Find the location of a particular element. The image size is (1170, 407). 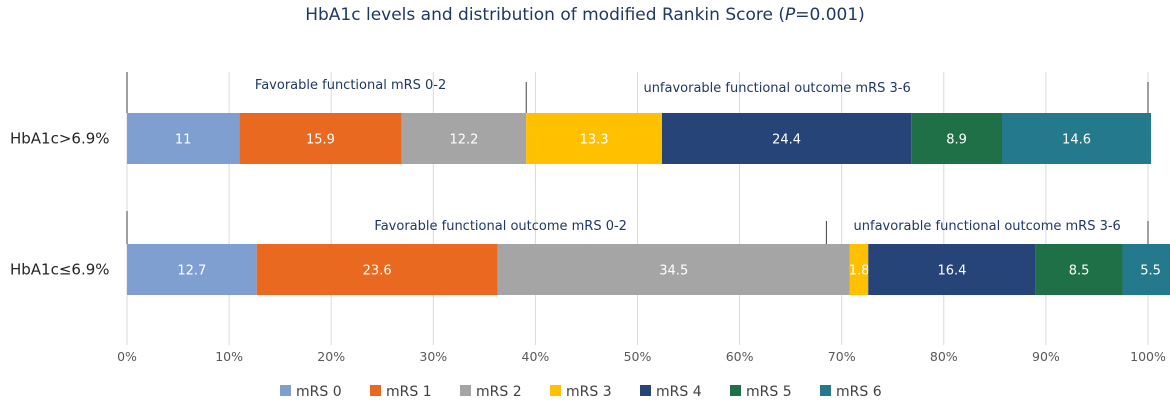

x-tick-label: 70% is located at coordinates (842, 356).